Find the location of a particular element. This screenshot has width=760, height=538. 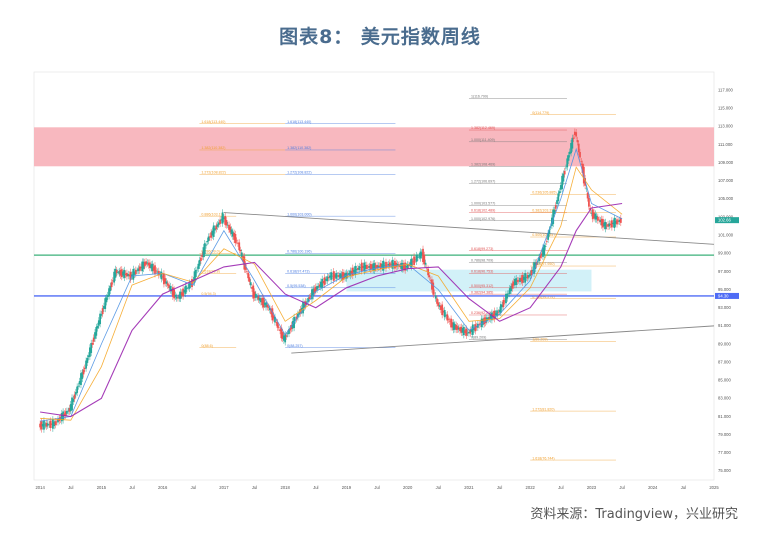

y-tick-label: 87.000 is located at coordinates (724, 361).